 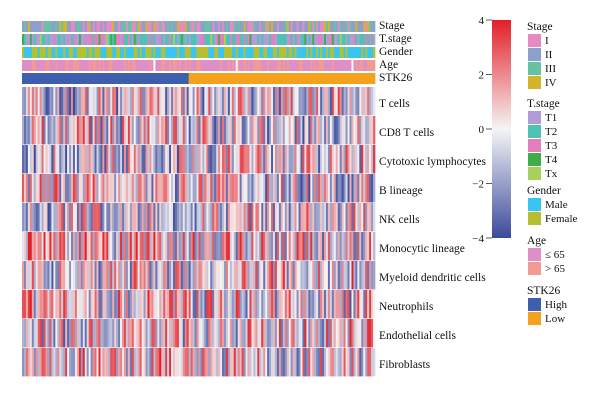 I want to click on legend-title-stage: Stage, so click(x=540, y=27).